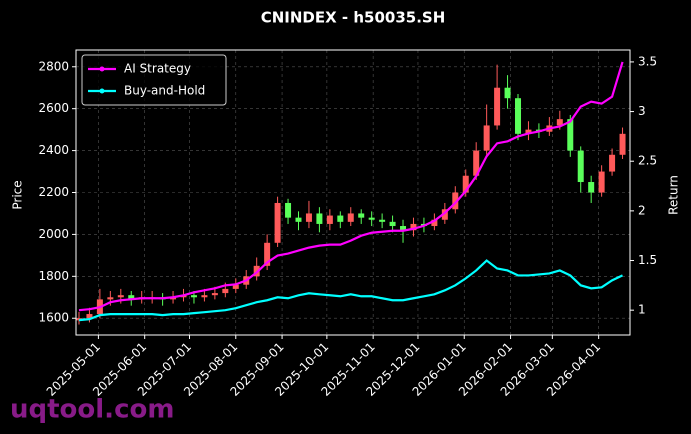 The image size is (691, 434). What do you see at coordinates (642, 310) in the screenshot?
I see `y2-tick-label: 1` at bounding box center [642, 310].